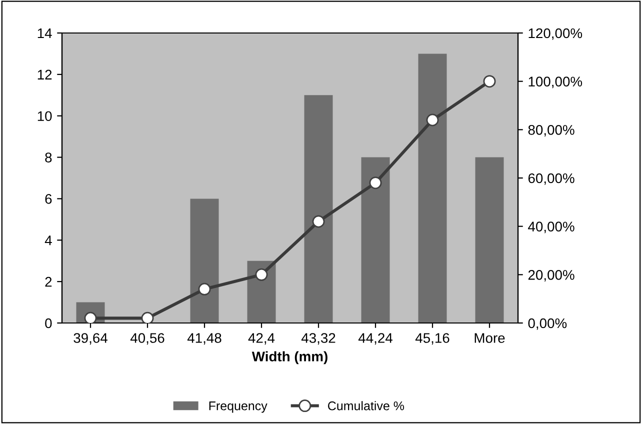 The image size is (642, 424). What do you see at coordinates (261, 339) in the screenshot?
I see `x-tick-label: 42,4` at bounding box center [261, 339].